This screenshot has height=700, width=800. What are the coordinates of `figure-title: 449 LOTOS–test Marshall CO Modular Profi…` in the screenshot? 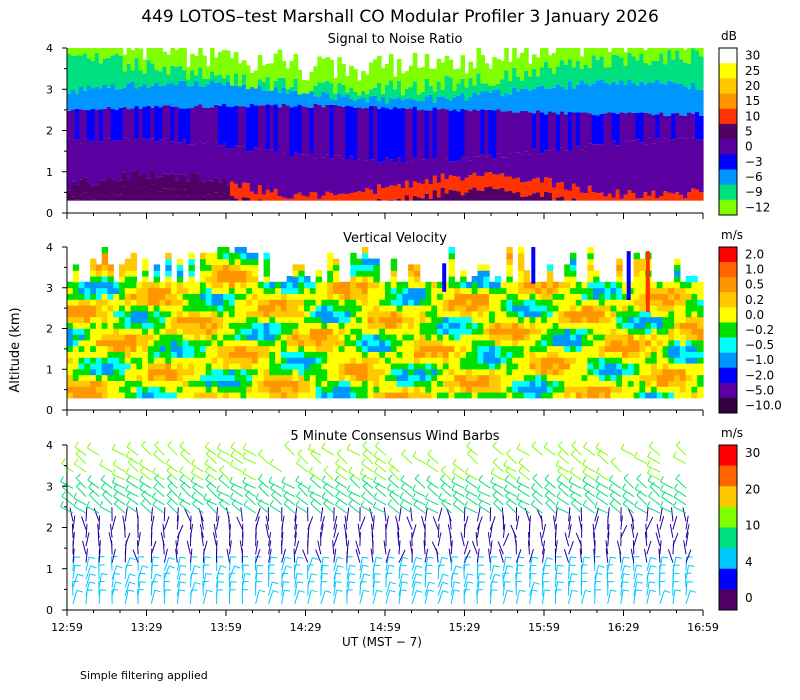 It's located at (400, 17).